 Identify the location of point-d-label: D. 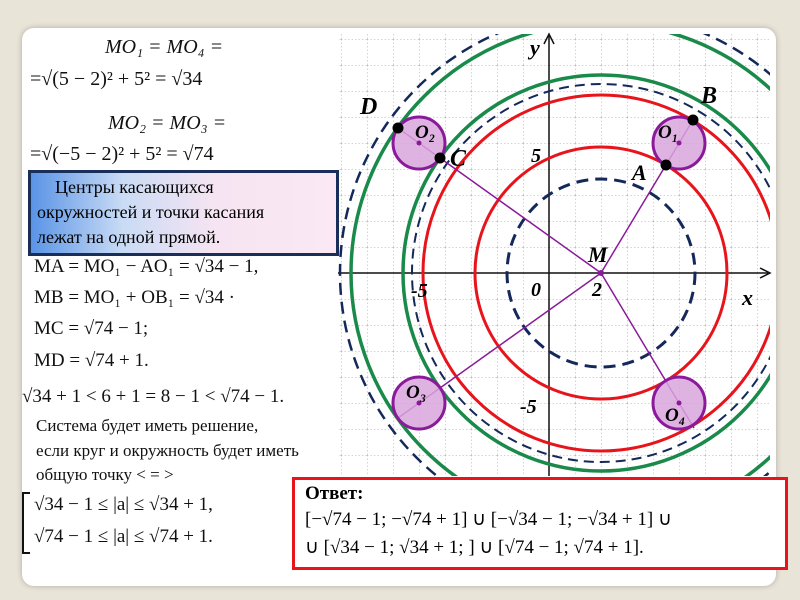
(368, 107).